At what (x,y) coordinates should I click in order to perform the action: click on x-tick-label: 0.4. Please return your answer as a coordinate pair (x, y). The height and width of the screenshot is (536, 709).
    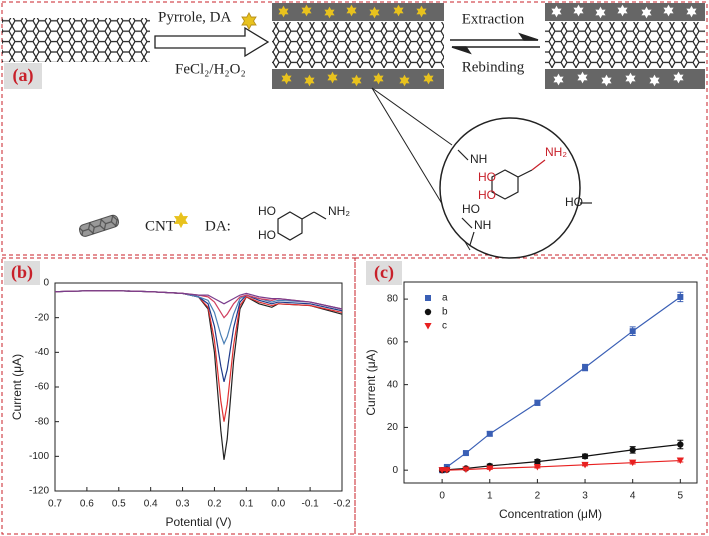
    Looking at the image, I should click on (151, 504).